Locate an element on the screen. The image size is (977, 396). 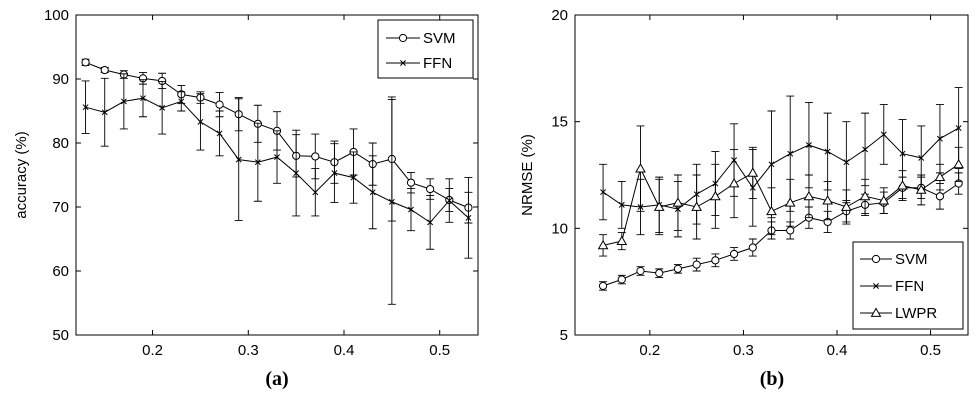
panel-a-ytick-label: 100 is located at coordinates (56, 15).